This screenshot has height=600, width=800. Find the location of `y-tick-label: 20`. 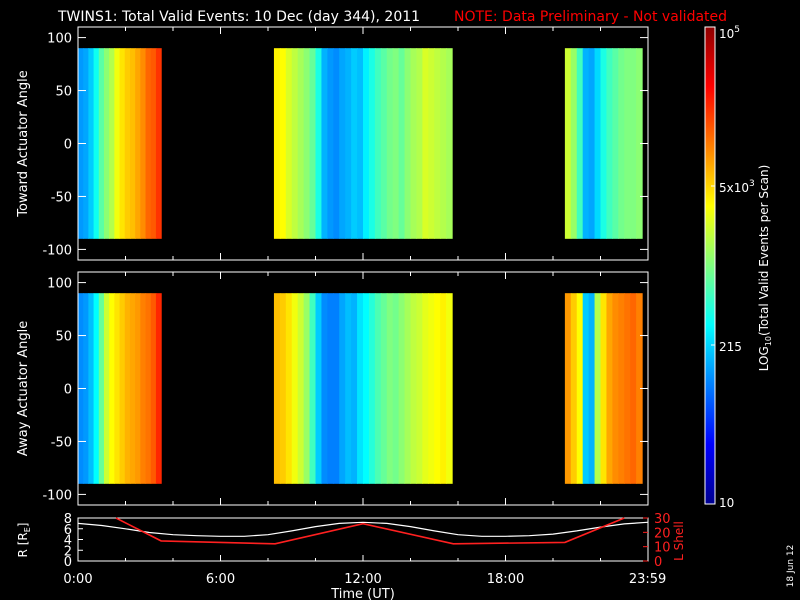

y-tick-label: 20 is located at coordinates (662, 533).